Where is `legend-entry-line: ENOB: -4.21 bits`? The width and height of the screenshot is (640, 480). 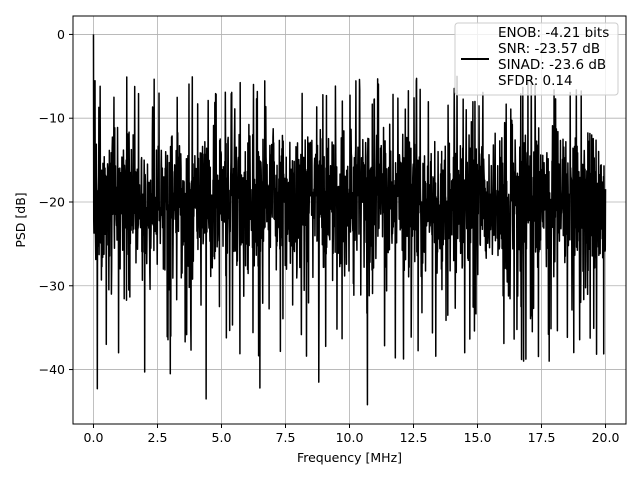
legend-entry-line: ENOB: -4.21 bits is located at coordinates (553, 33).